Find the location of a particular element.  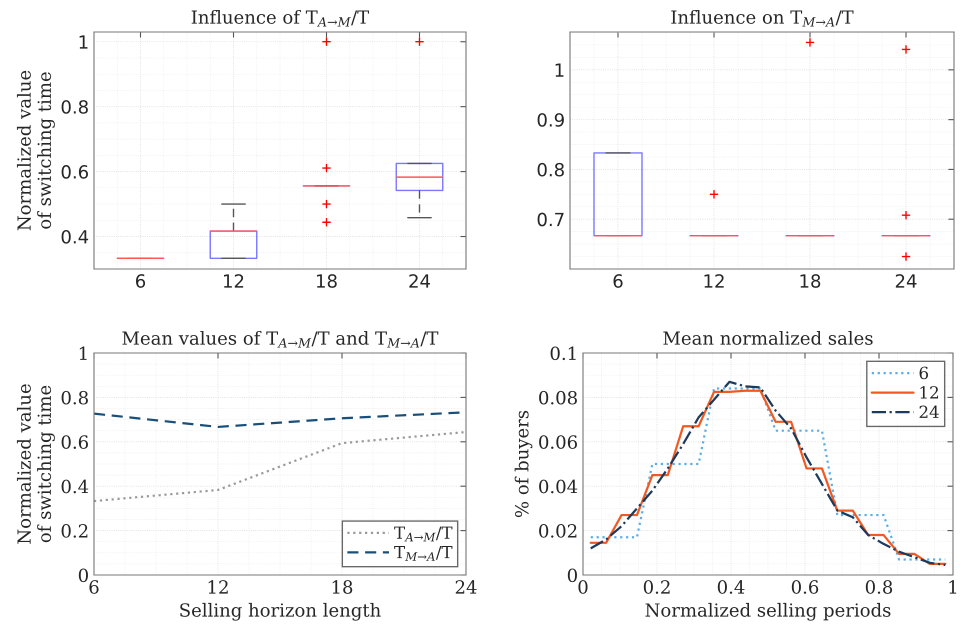

chart-title: Influence on T$_{M→A}$/T is located at coordinates (762, 18).